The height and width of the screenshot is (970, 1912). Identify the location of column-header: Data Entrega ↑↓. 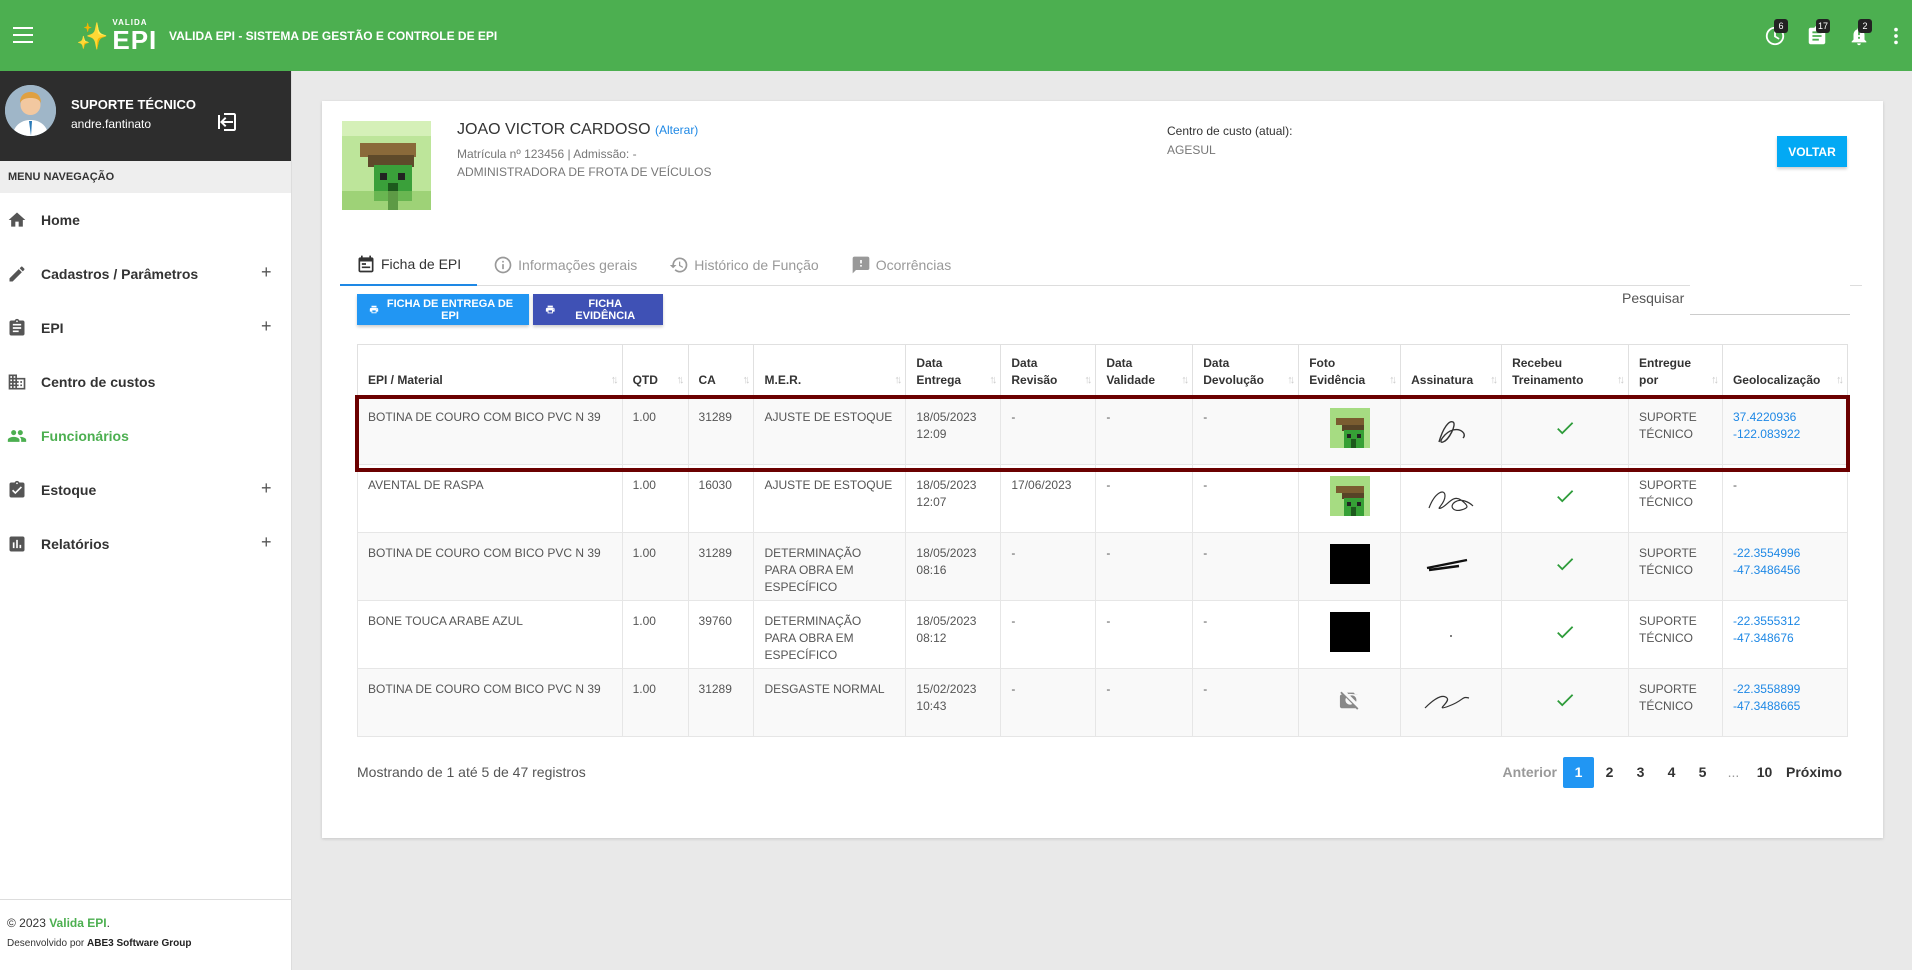
(953, 370).